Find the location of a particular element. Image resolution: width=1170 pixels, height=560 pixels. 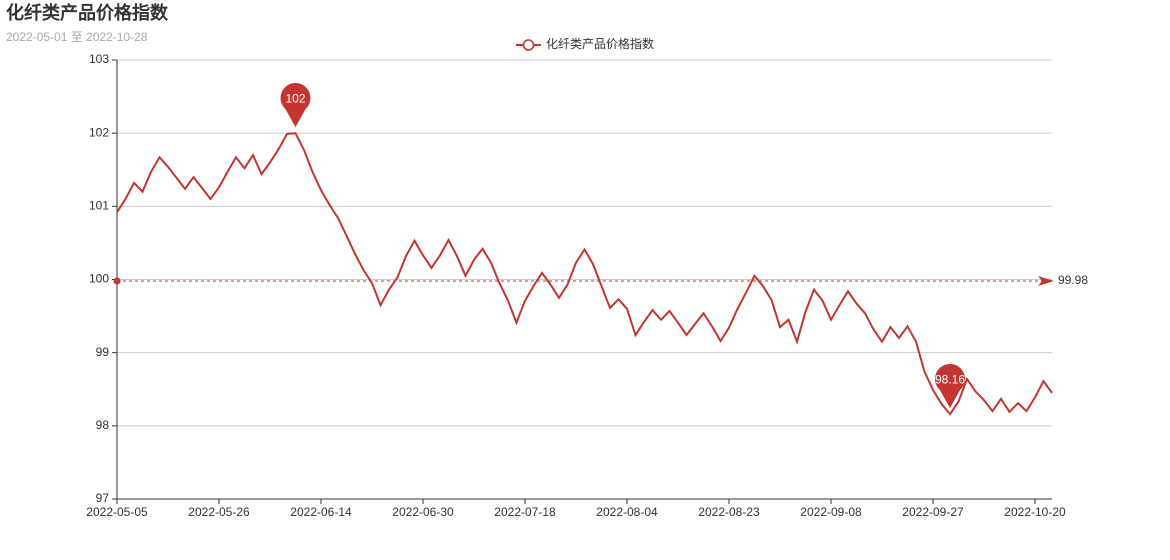

x-tick-label: 2022-08-23 is located at coordinates (729, 512).